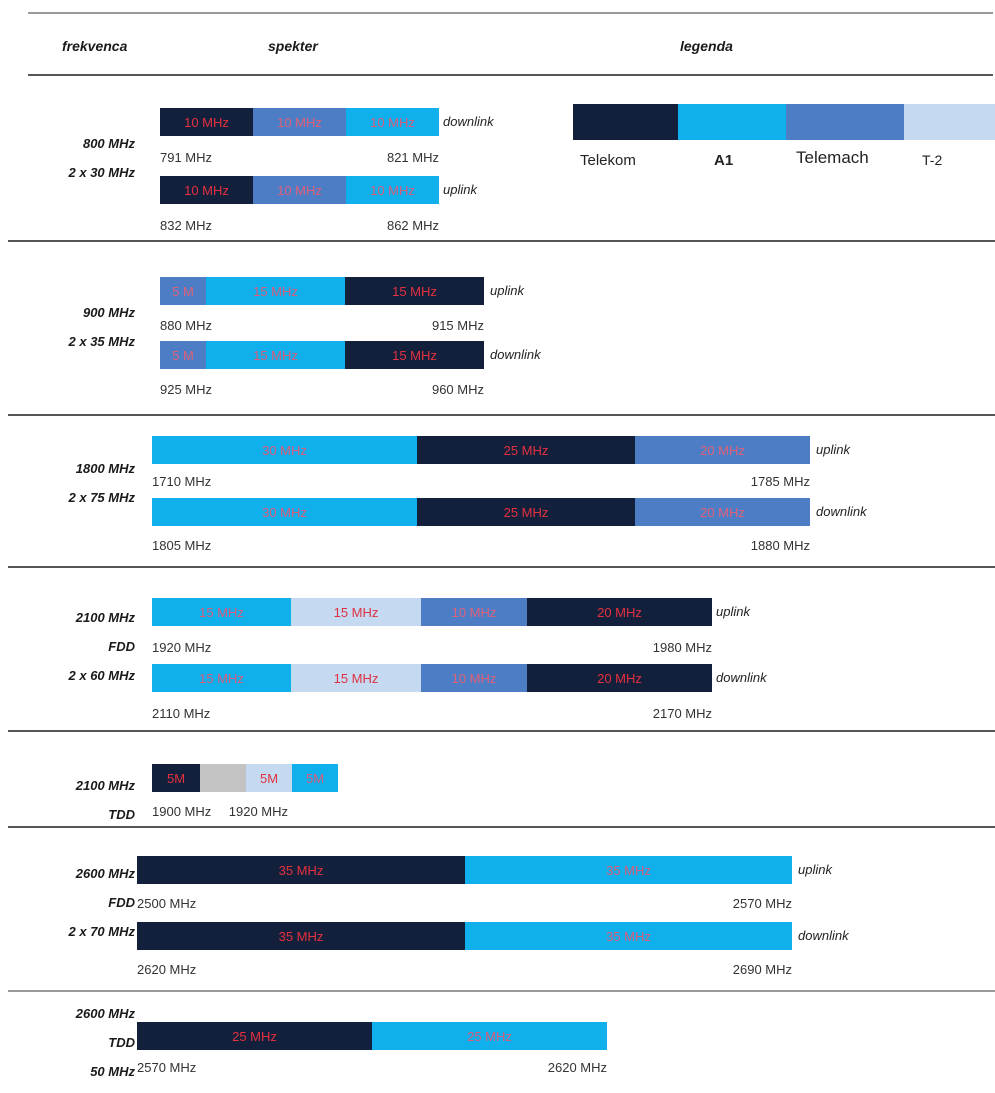 The height and width of the screenshot is (1093, 995). I want to click on band-label-line: 2 x 30 MHz, so click(101, 172).